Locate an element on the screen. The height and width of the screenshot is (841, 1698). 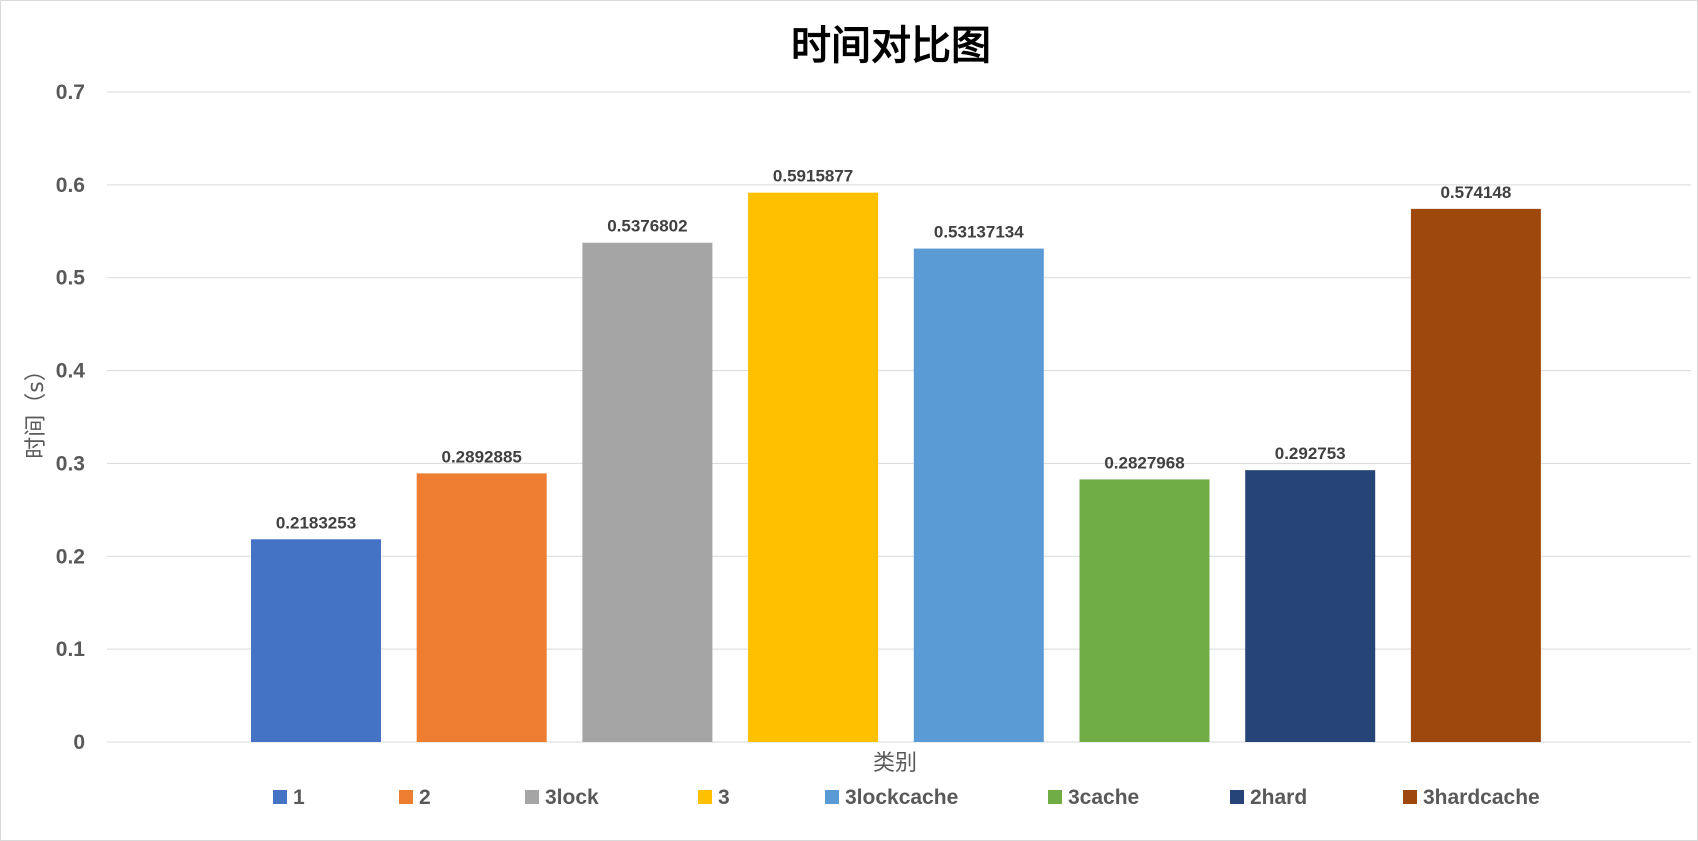
data-label-3cache: 0.2827968 is located at coordinates (1144, 462).